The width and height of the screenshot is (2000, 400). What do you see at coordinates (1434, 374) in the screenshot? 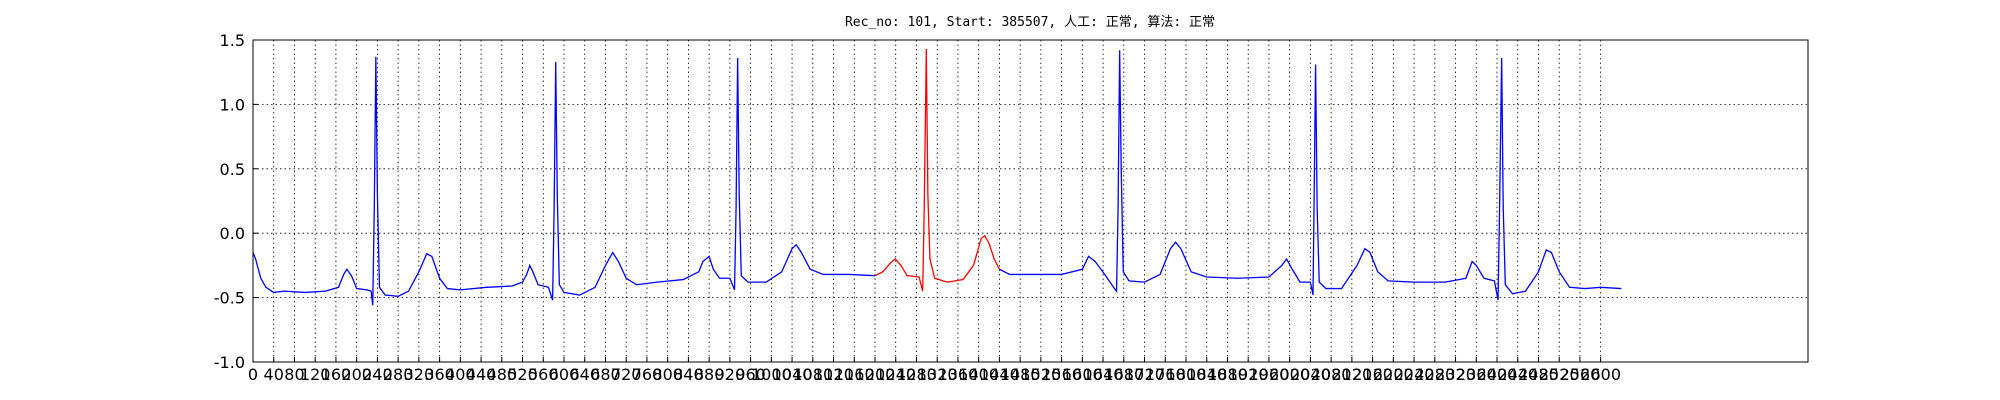
I see `x-tick-label: 2280` at bounding box center [1434, 374].